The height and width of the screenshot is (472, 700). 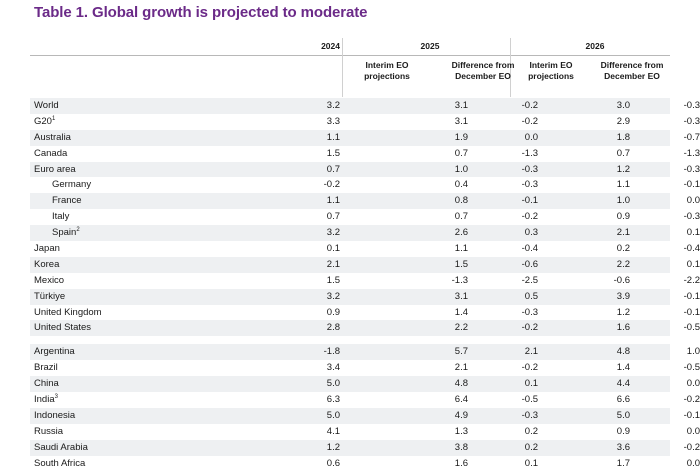 What do you see at coordinates (333, 415) in the screenshot?
I see `value-2024-cell: 5.0` at bounding box center [333, 415].